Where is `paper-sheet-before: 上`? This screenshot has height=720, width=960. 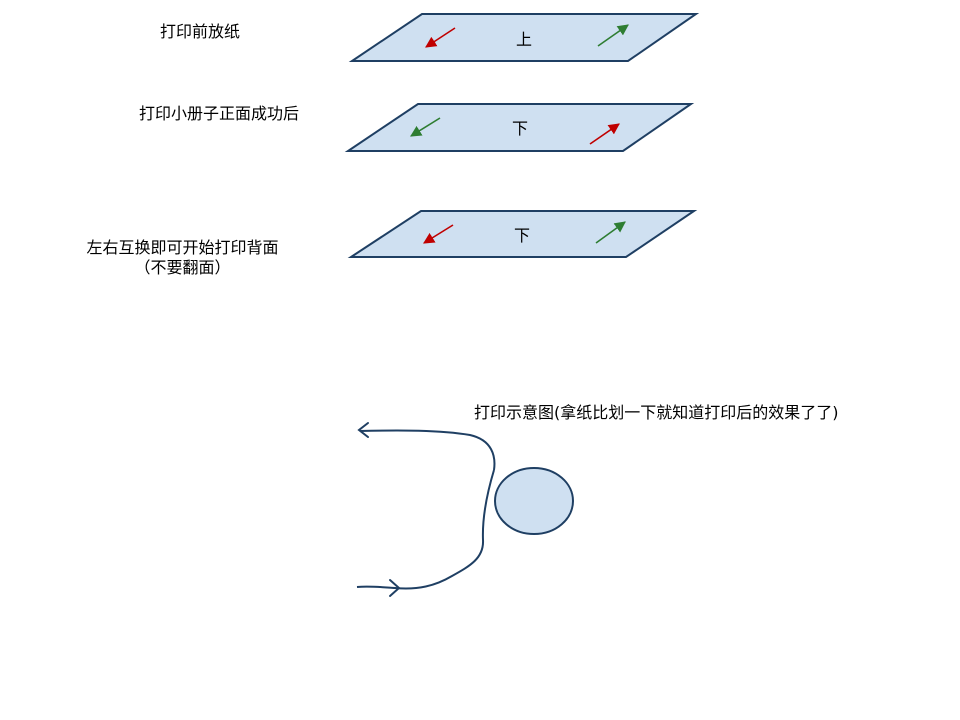 paper-sheet-before: 上 is located at coordinates (524, 37).